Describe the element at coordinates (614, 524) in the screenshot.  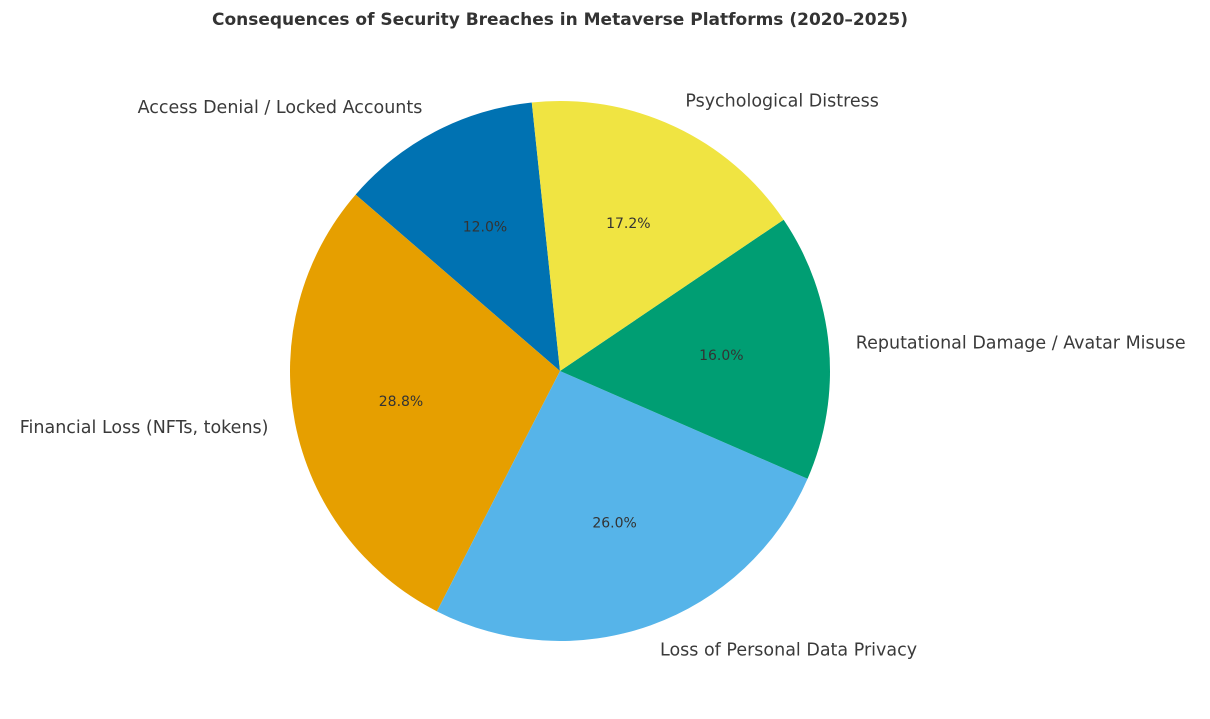
I see `pie-pct-label: 26.0%` at that location.